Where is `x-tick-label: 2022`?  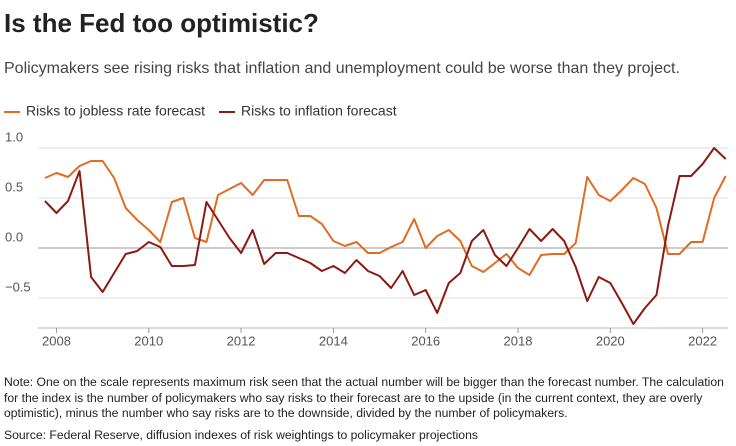 x-tick-label: 2022 is located at coordinates (702, 340).